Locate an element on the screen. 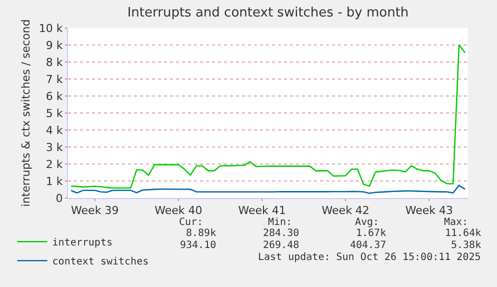 This screenshot has width=497, height=287. y-axis-title: interrupts & ctx switches / second is located at coordinates (26, 113).